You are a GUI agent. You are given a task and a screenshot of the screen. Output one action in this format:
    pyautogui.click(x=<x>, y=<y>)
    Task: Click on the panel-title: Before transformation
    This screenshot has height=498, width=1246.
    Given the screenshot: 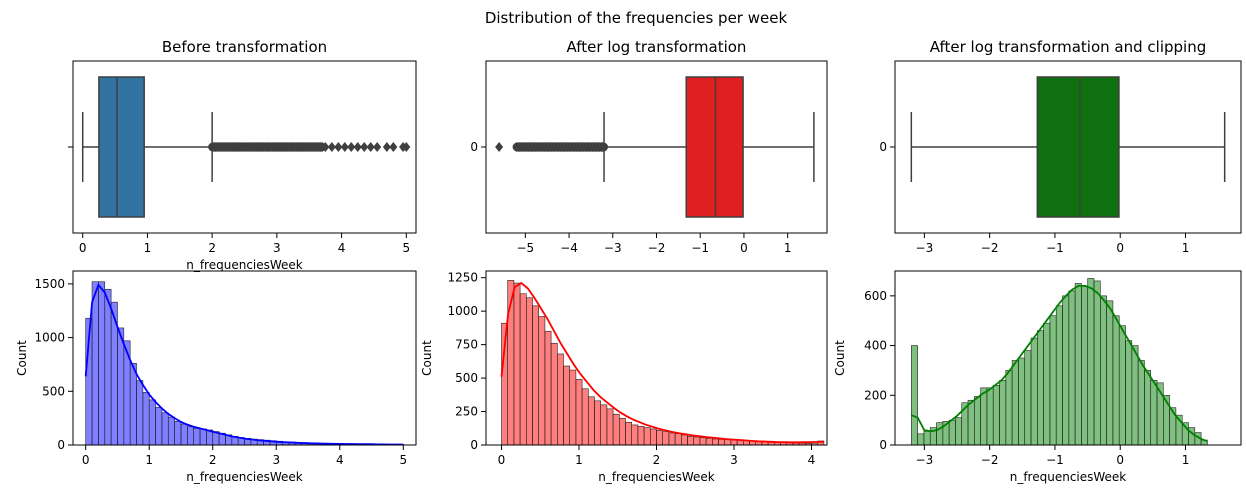 What is the action you would take?
    pyautogui.click(x=244, y=47)
    